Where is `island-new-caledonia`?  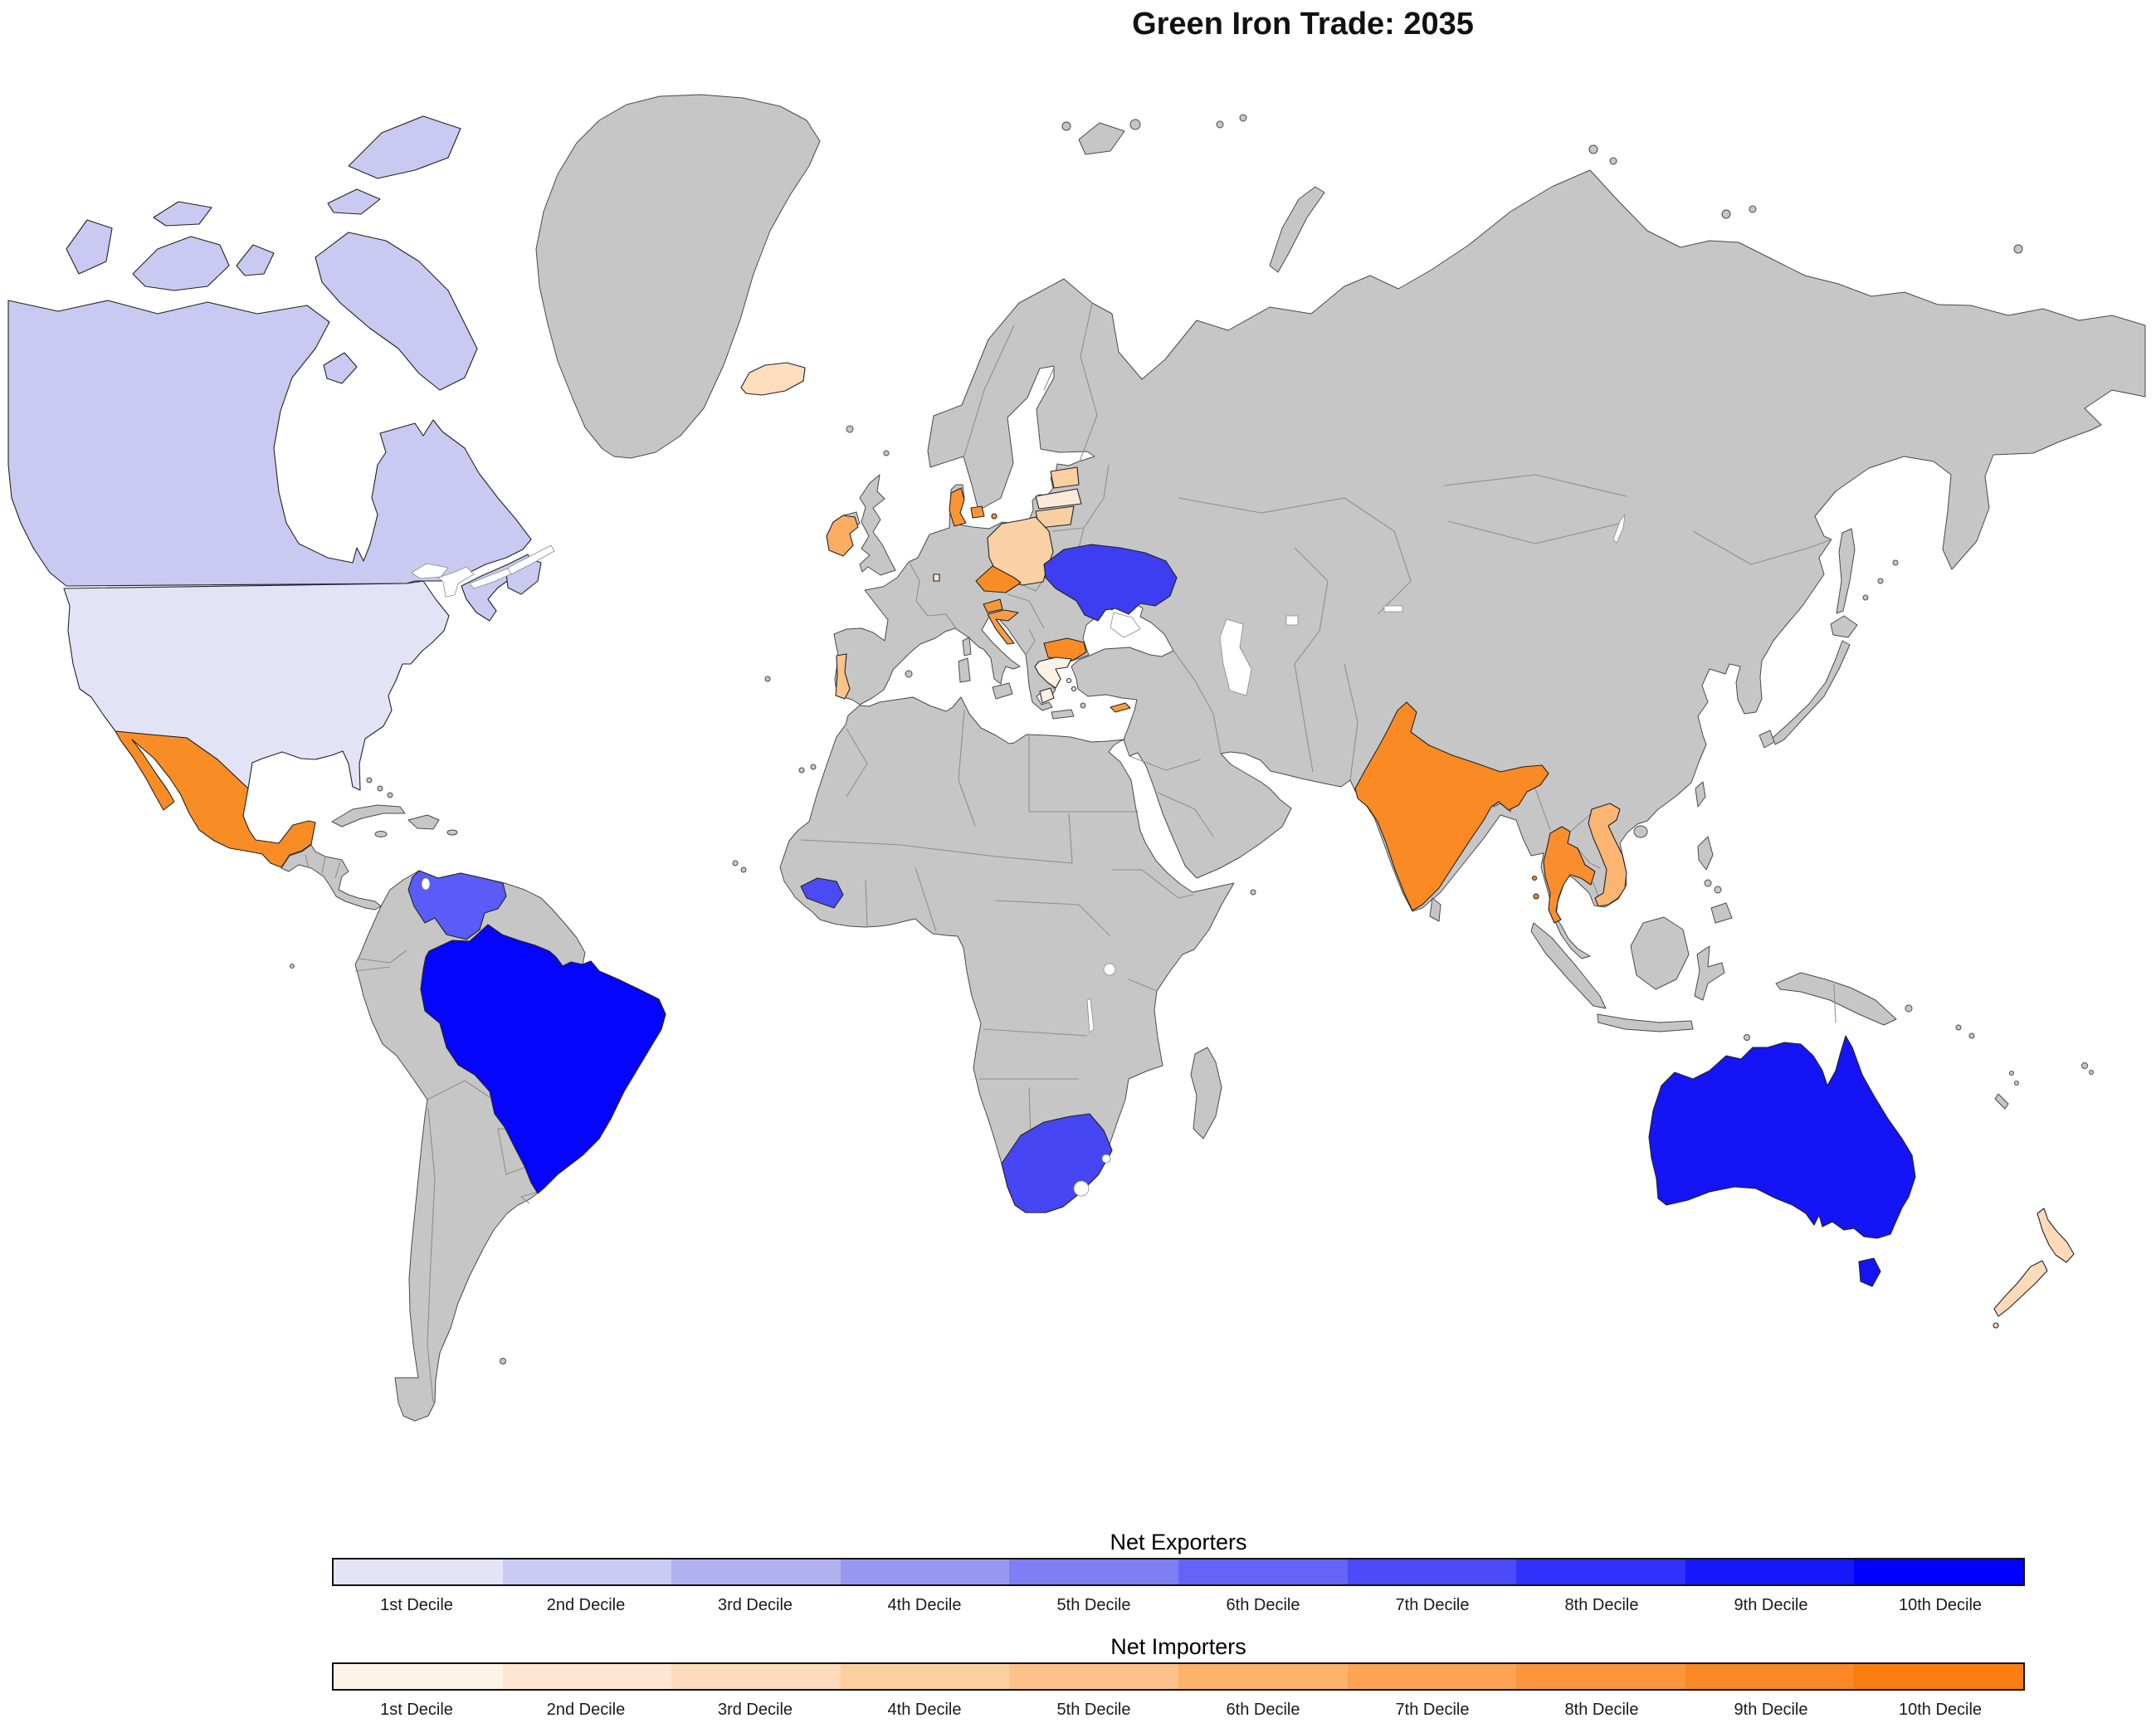
island-new-caledonia is located at coordinates (2002, 1101).